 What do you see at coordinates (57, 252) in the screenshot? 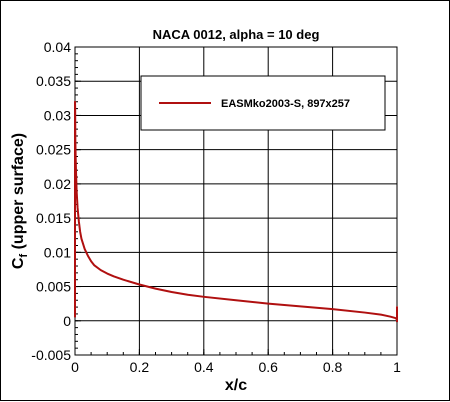
I see `y-tick-label: 0.01` at bounding box center [57, 252].